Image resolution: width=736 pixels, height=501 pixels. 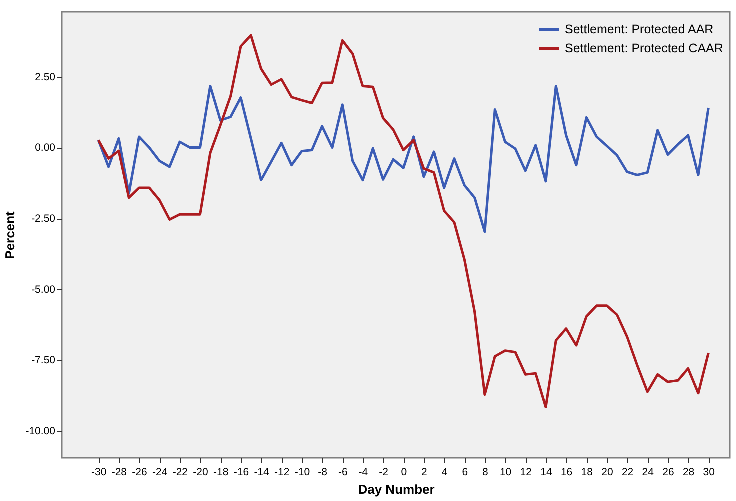 I want to click on x-tick-label: 14, so click(x=546, y=472).